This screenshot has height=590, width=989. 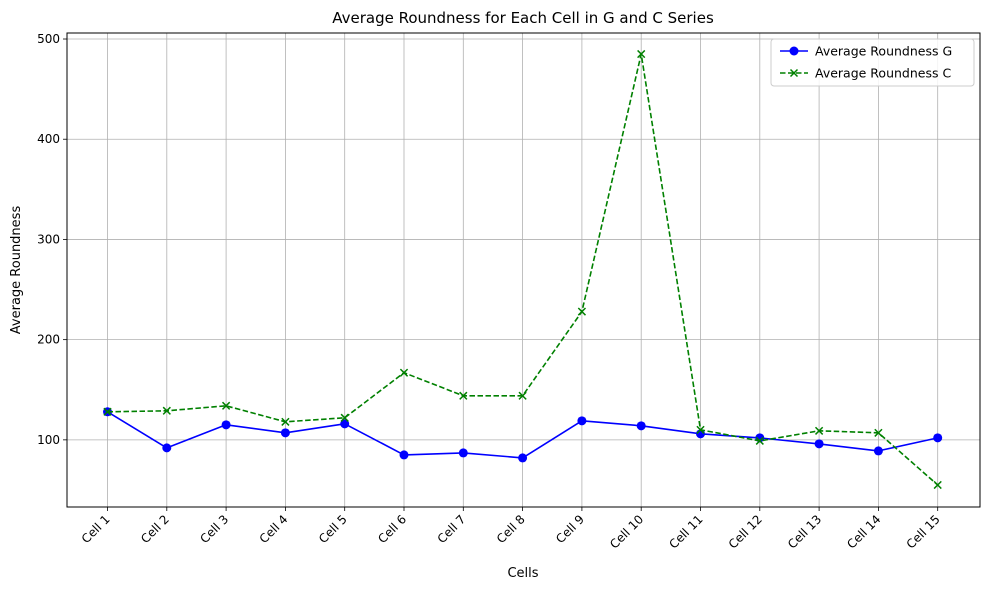 I want to click on y-axis: 100 200 300 400 500, so click(x=52, y=239).